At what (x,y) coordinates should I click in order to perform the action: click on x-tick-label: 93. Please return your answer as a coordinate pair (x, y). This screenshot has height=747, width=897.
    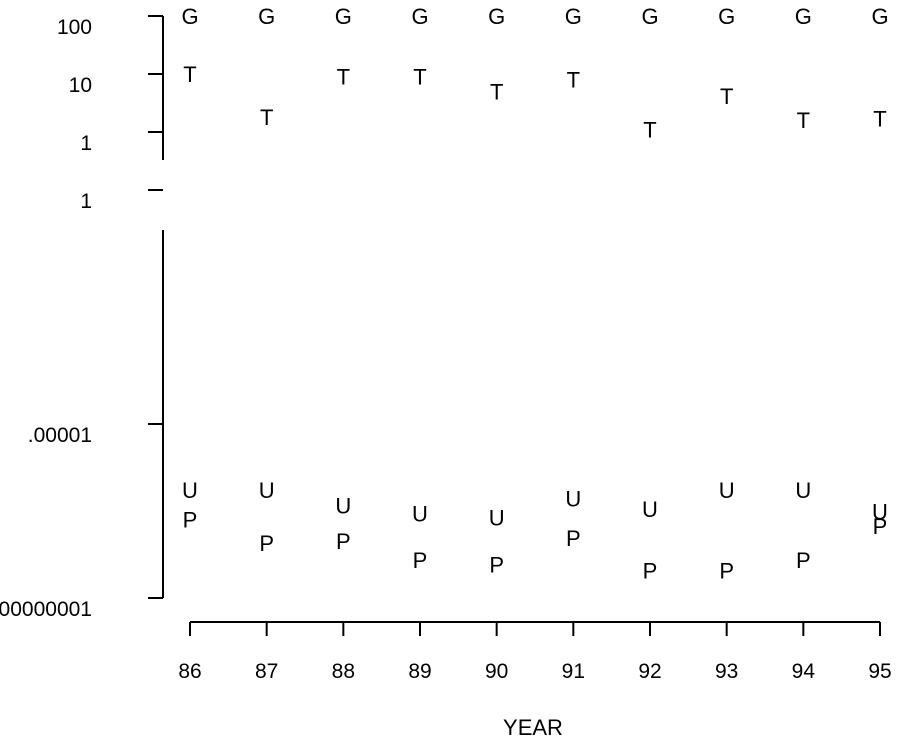
    Looking at the image, I should click on (726, 671).